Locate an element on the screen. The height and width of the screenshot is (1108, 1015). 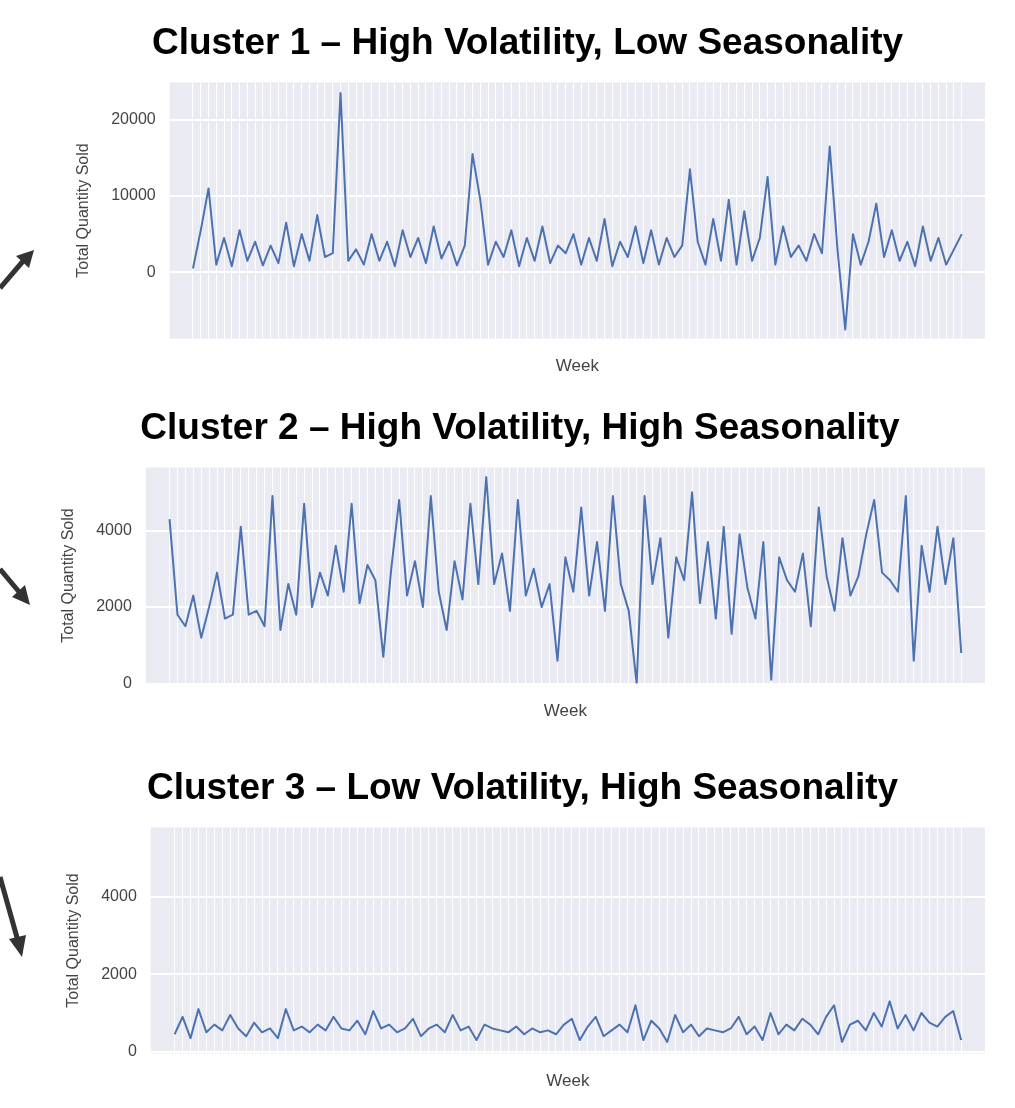
chart-title: Cluster 2 – High Volatility, High Seasonality is located at coordinates (520, 427).